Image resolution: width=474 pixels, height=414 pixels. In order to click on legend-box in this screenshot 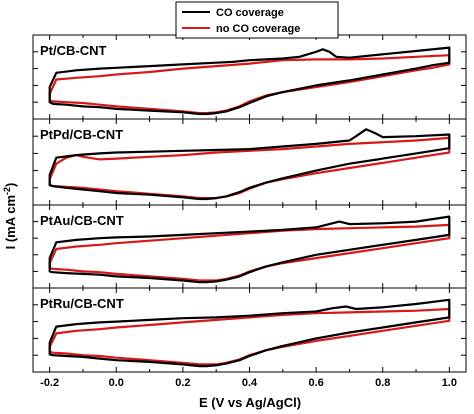, I will do `click(257, 20)`.